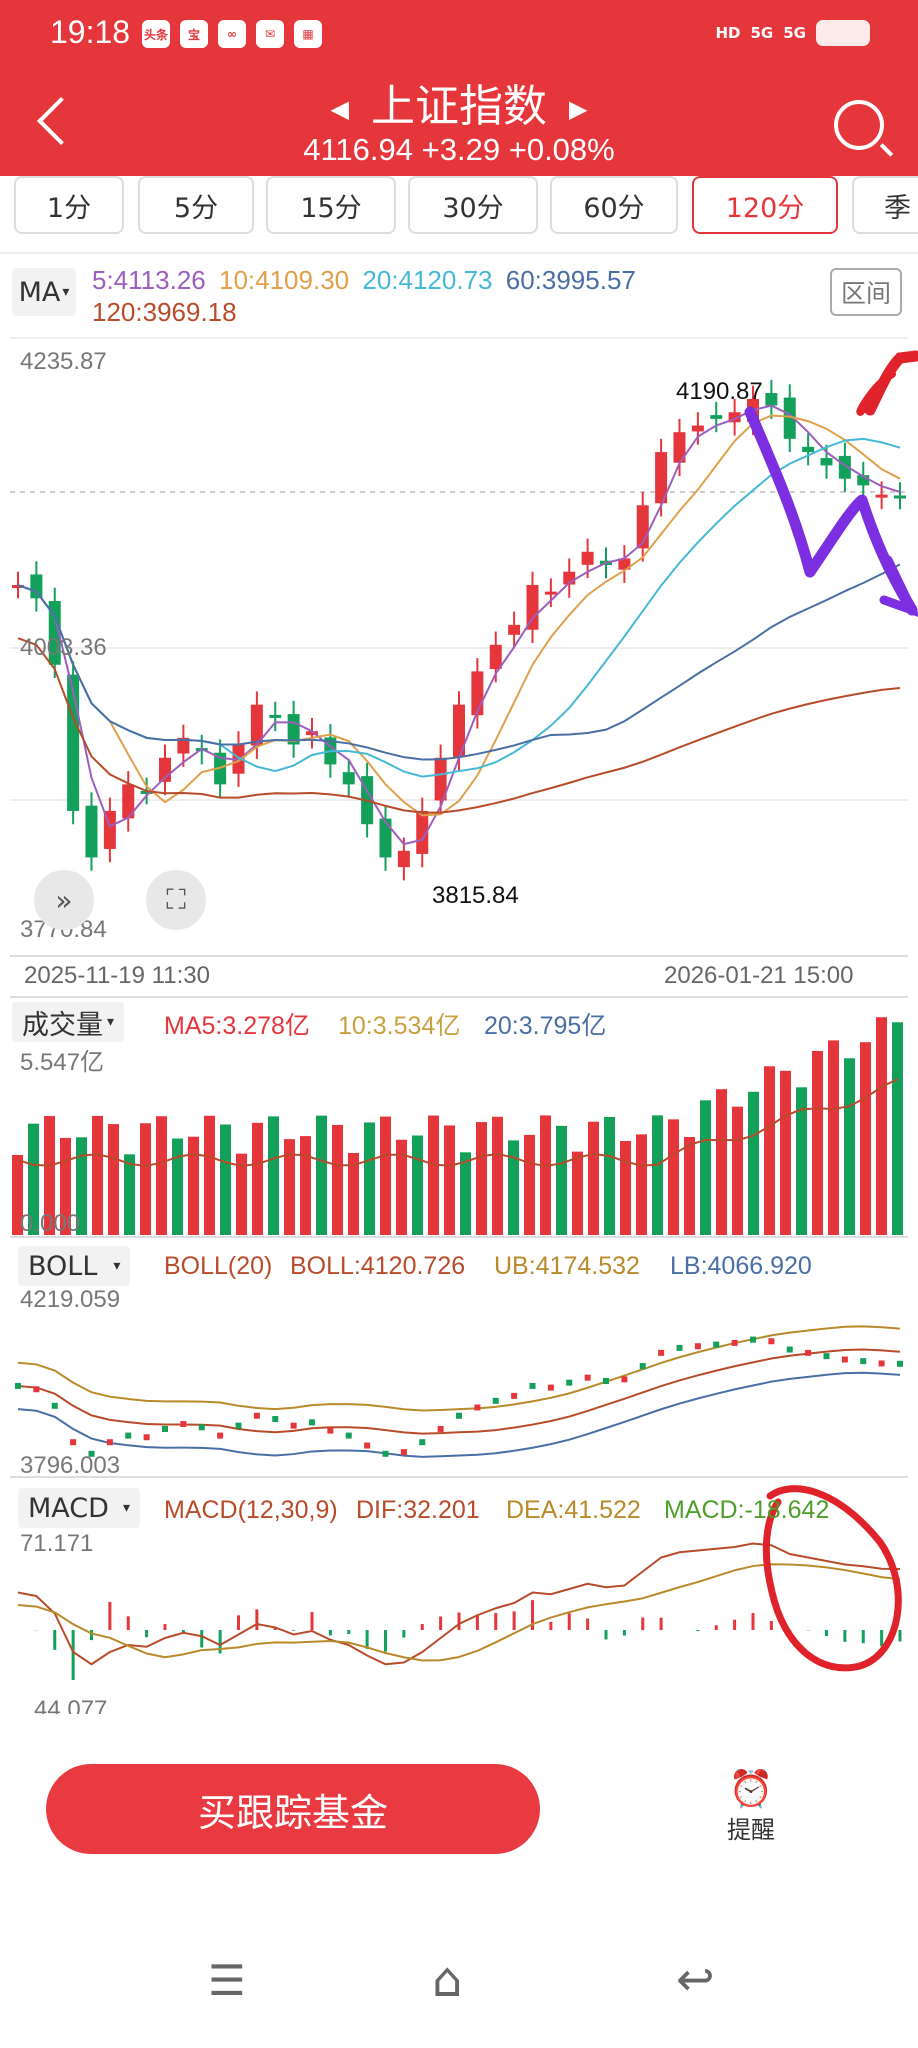 Image resolution: width=918 pixels, height=2048 pixels. I want to click on bao-icon: 宝, so click(194, 34).